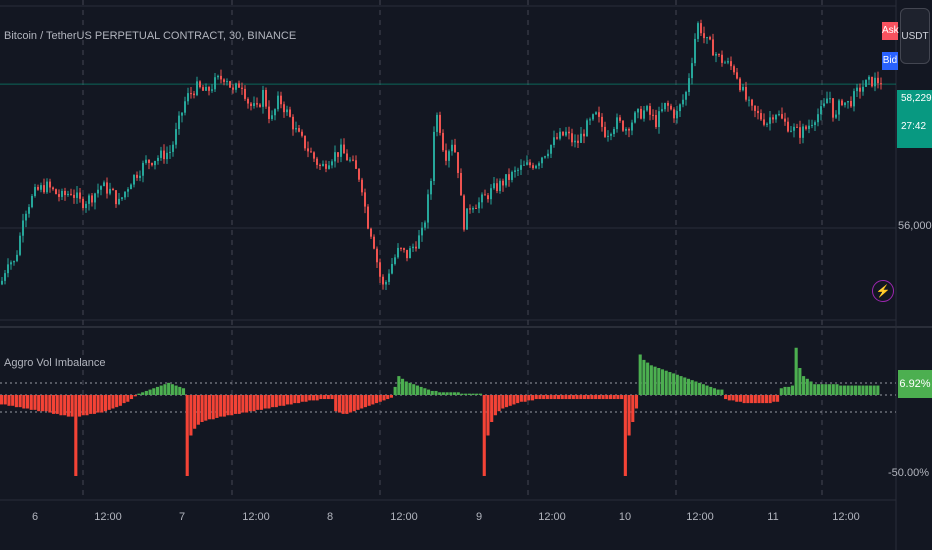 The width and height of the screenshot is (932, 550). I want to click on lightning-icon: ⚡, so click(883, 291).